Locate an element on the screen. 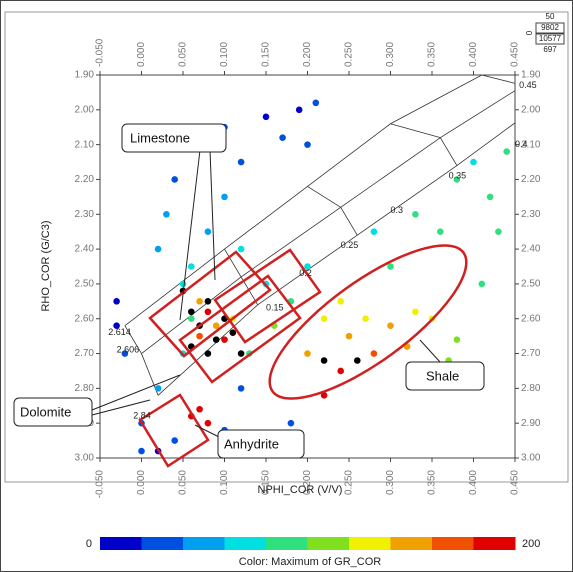 The width and height of the screenshot is (573, 572). y-tick-label: 3.00 is located at coordinates (85, 458).